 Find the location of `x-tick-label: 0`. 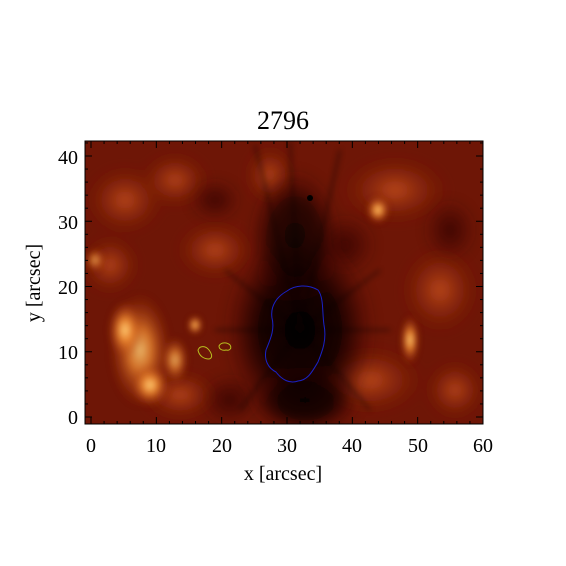

x-tick-label: 0 is located at coordinates (91, 446).